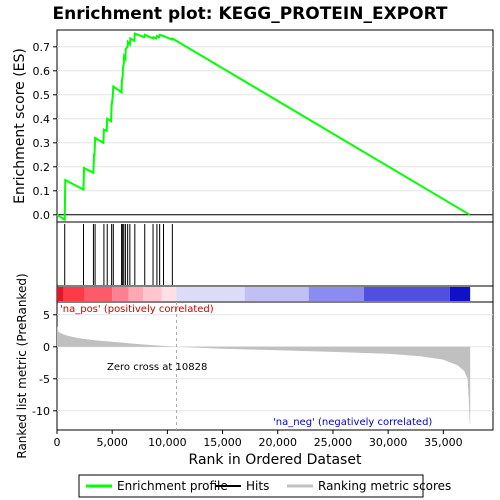 This screenshot has width=500, height=500. What do you see at coordinates (249, 14) in the screenshot?
I see `chart-title: Enrichment plot: KEGG_PROTEIN_EXPORT` at bounding box center [249, 14].